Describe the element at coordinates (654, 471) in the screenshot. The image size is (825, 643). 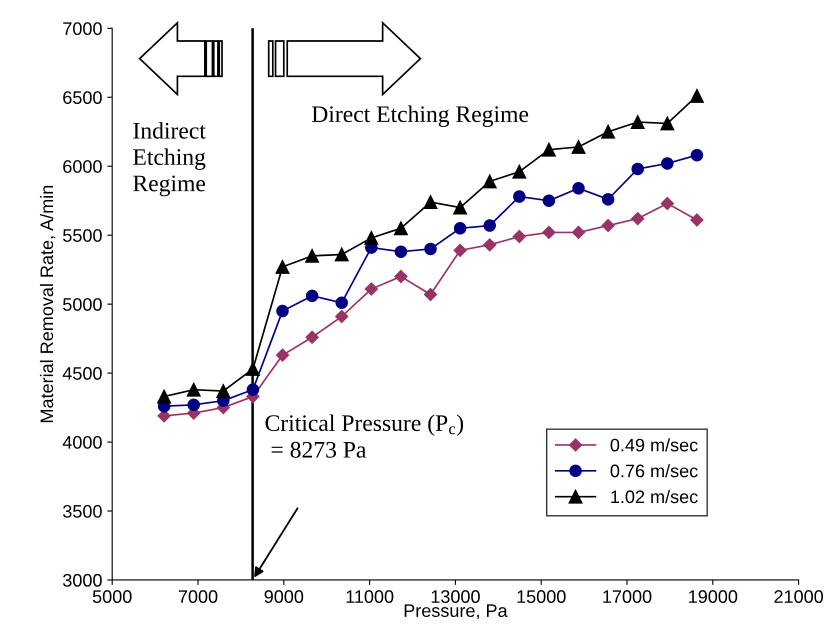
I see `legend-label: 0.76 m/sec` at that location.